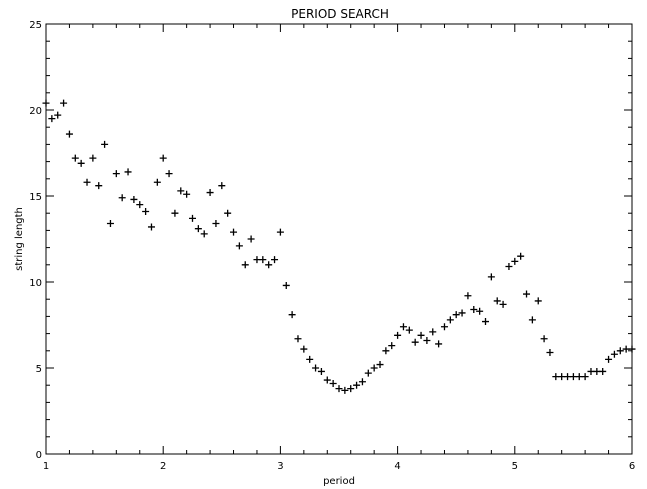 Image resolution: width=647 pixels, height=489 pixels. What do you see at coordinates (163, 466) in the screenshot?
I see `x-tick-label: 2` at bounding box center [163, 466].